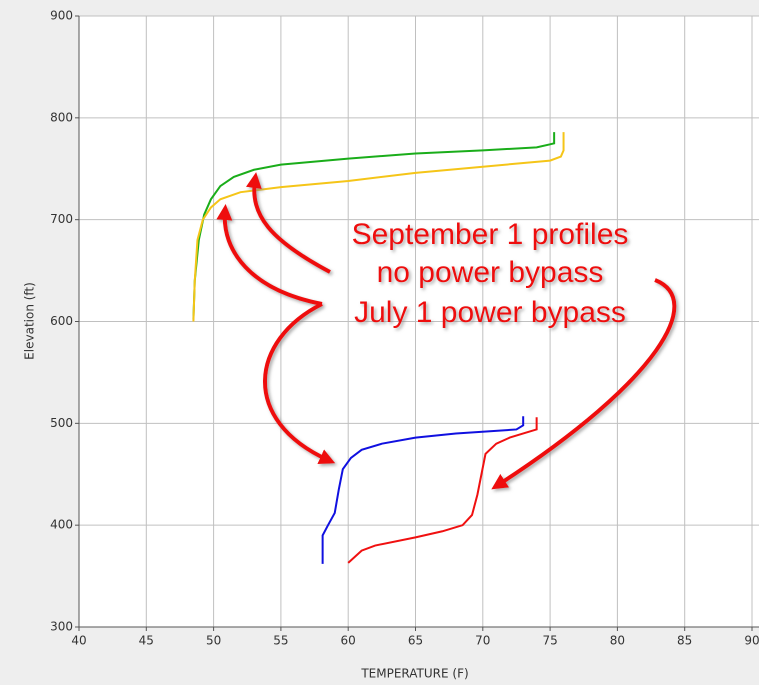 The height and width of the screenshot is (685, 759). What do you see at coordinates (490, 234) in the screenshot?
I see `annotation: September 1 profiles` at bounding box center [490, 234].